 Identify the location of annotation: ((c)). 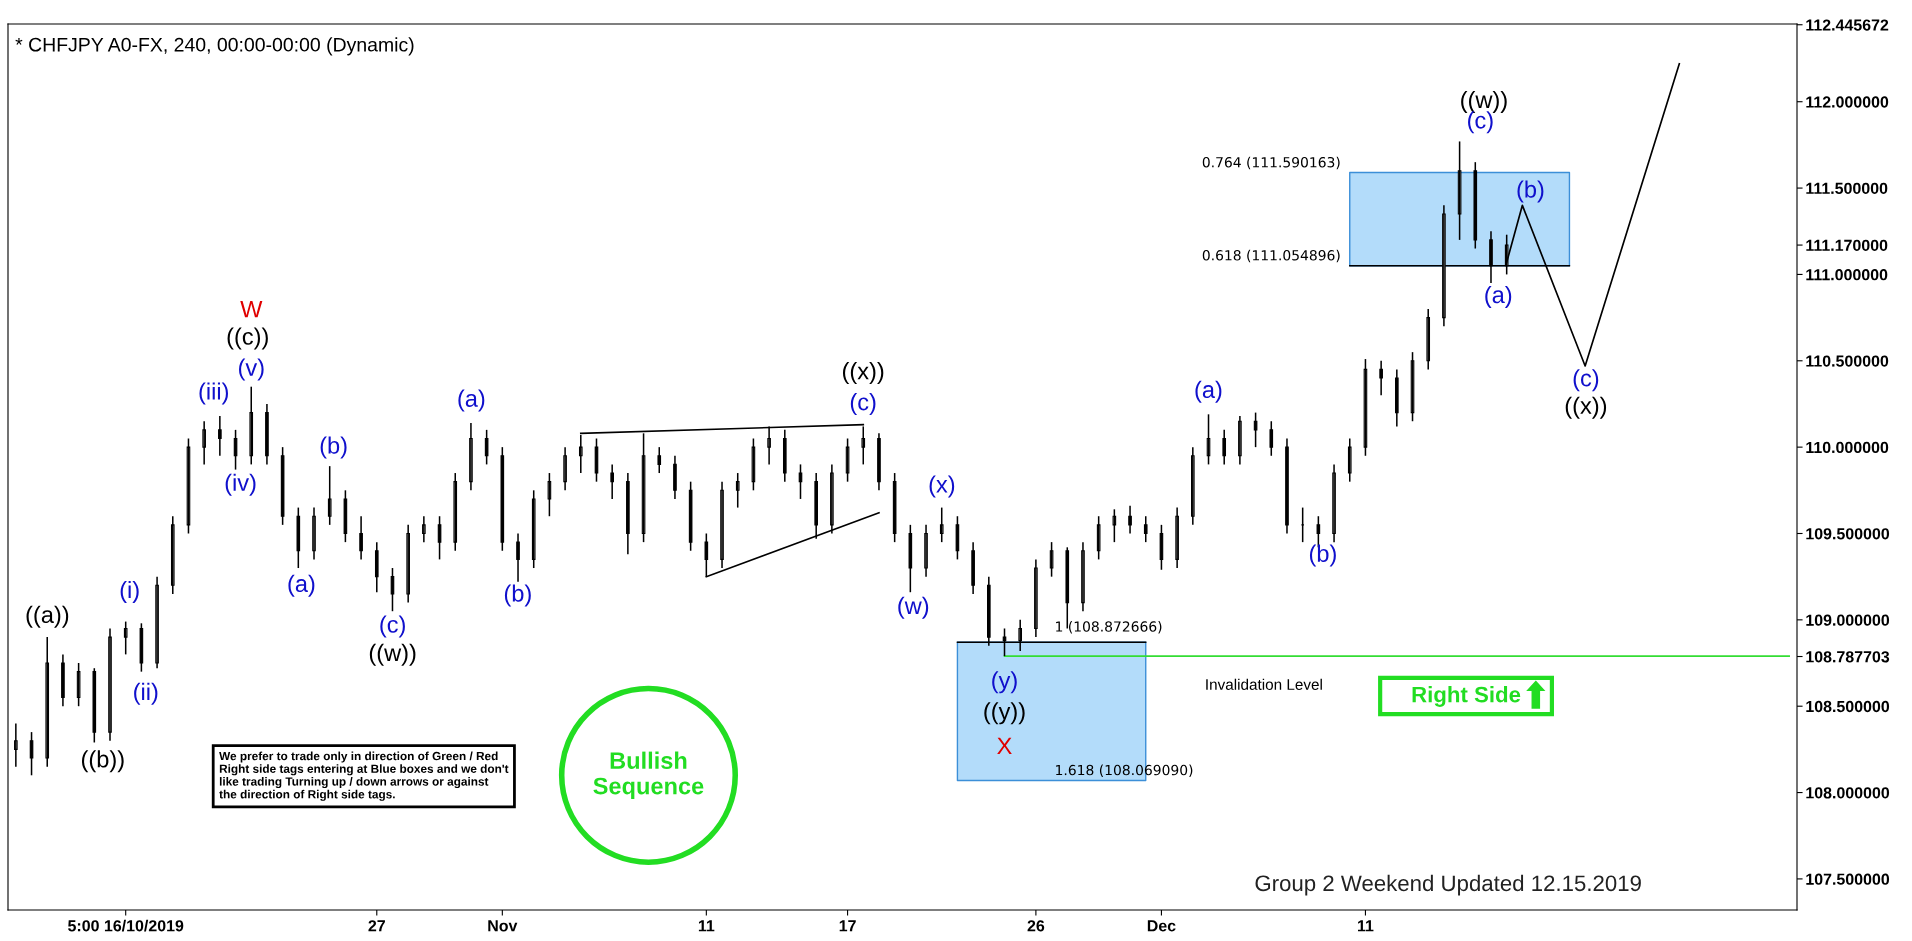
(247, 338).